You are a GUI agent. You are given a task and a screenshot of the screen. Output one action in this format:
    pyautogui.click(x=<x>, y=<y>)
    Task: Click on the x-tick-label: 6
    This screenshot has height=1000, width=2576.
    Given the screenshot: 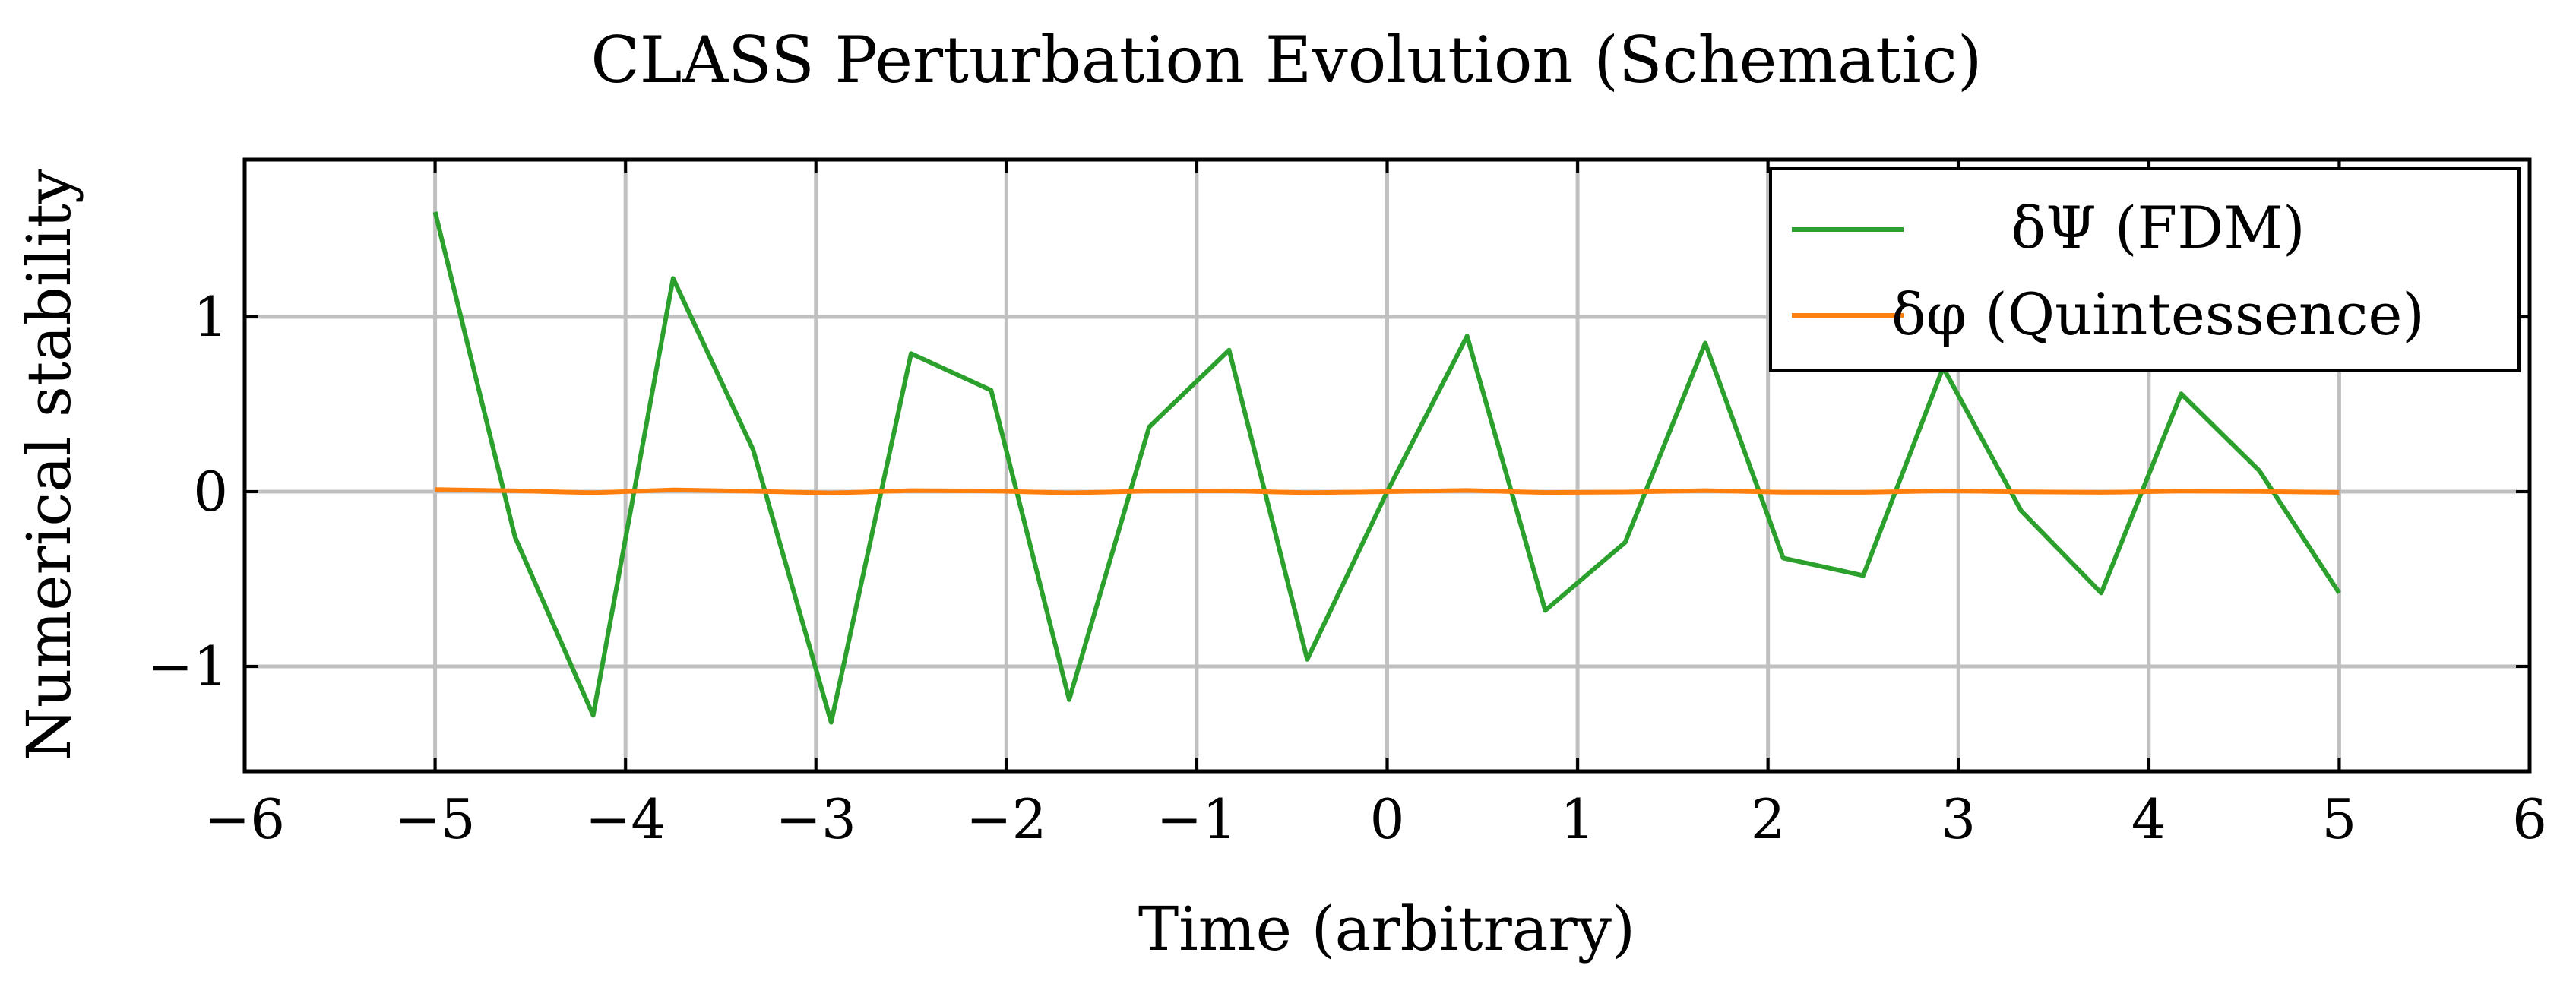 What is the action you would take?
    pyautogui.click(x=2529, y=819)
    